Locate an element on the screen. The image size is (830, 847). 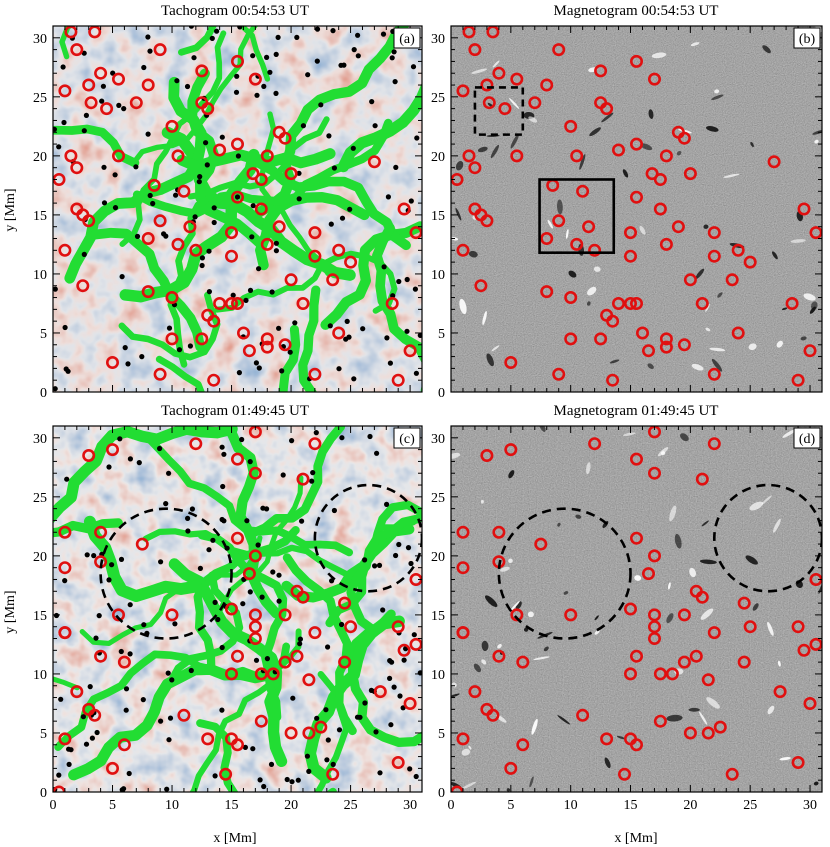
panel-d-label: (d) is located at coordinates (807, 439).